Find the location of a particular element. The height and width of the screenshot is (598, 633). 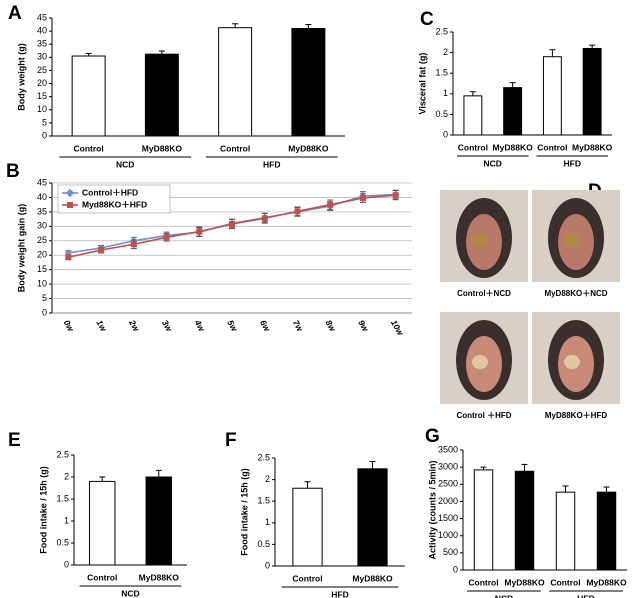

y-tick-label: 10 is located at coordinates (42, 109).